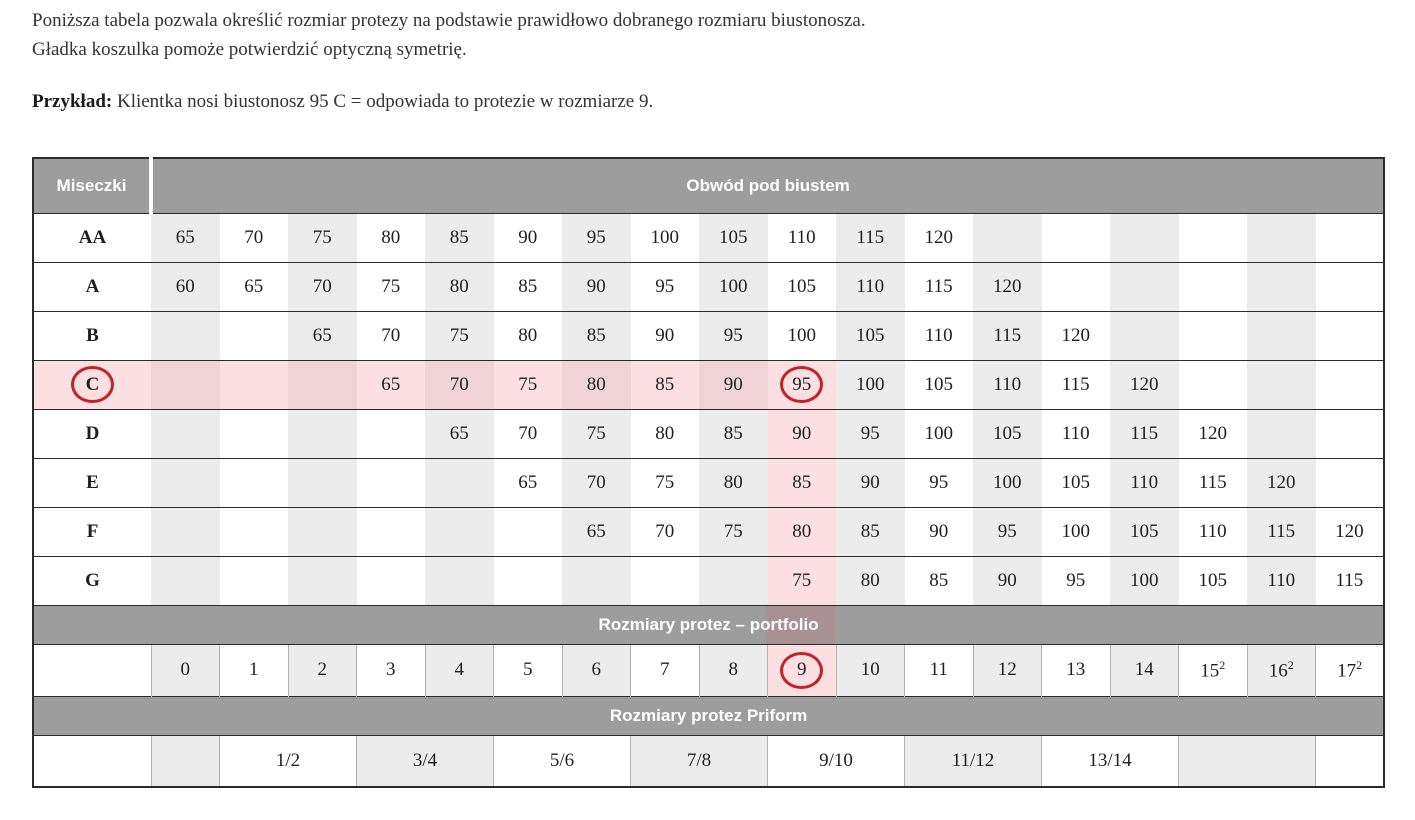  What do you see at coordinates (802, 384) in the screenshot?
I see `red-circle-annotation: 95` at bounding box center [802, 384].